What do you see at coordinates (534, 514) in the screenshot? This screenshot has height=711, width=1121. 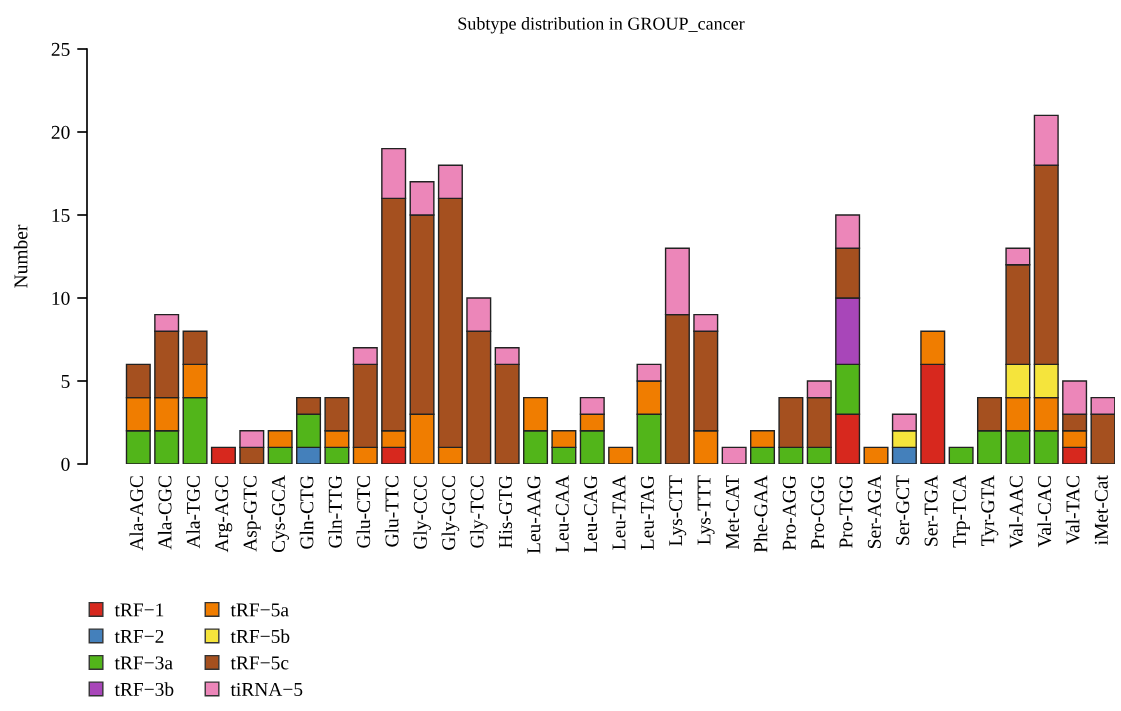 I see `x-tick-label: Leu-AAG` at bounding box center [534, 514].